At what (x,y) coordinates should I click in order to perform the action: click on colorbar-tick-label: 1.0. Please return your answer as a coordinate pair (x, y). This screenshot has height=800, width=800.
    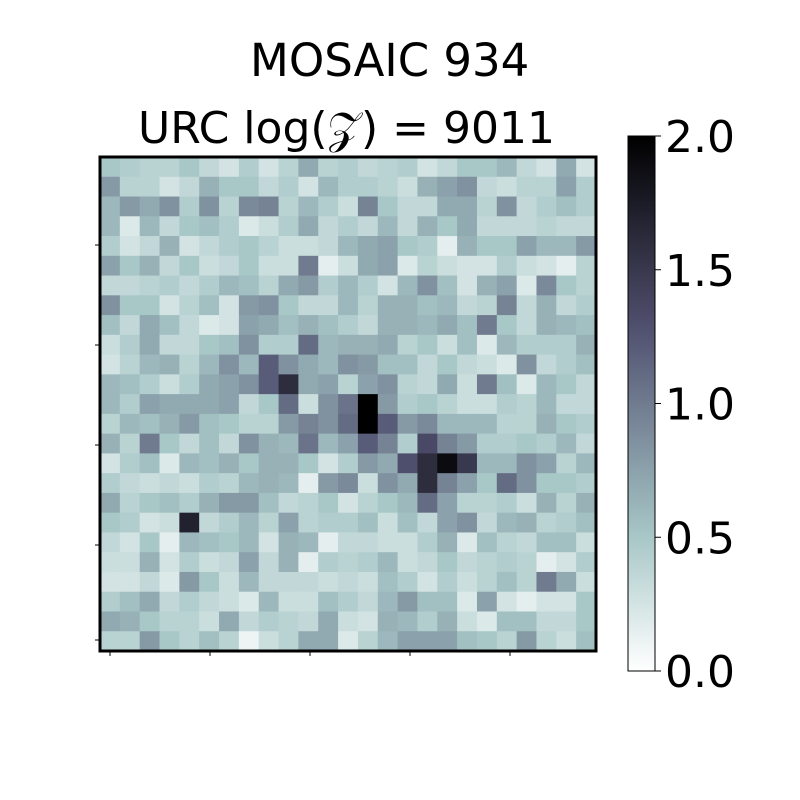
    Looking at the image, I should click on (700, 405).